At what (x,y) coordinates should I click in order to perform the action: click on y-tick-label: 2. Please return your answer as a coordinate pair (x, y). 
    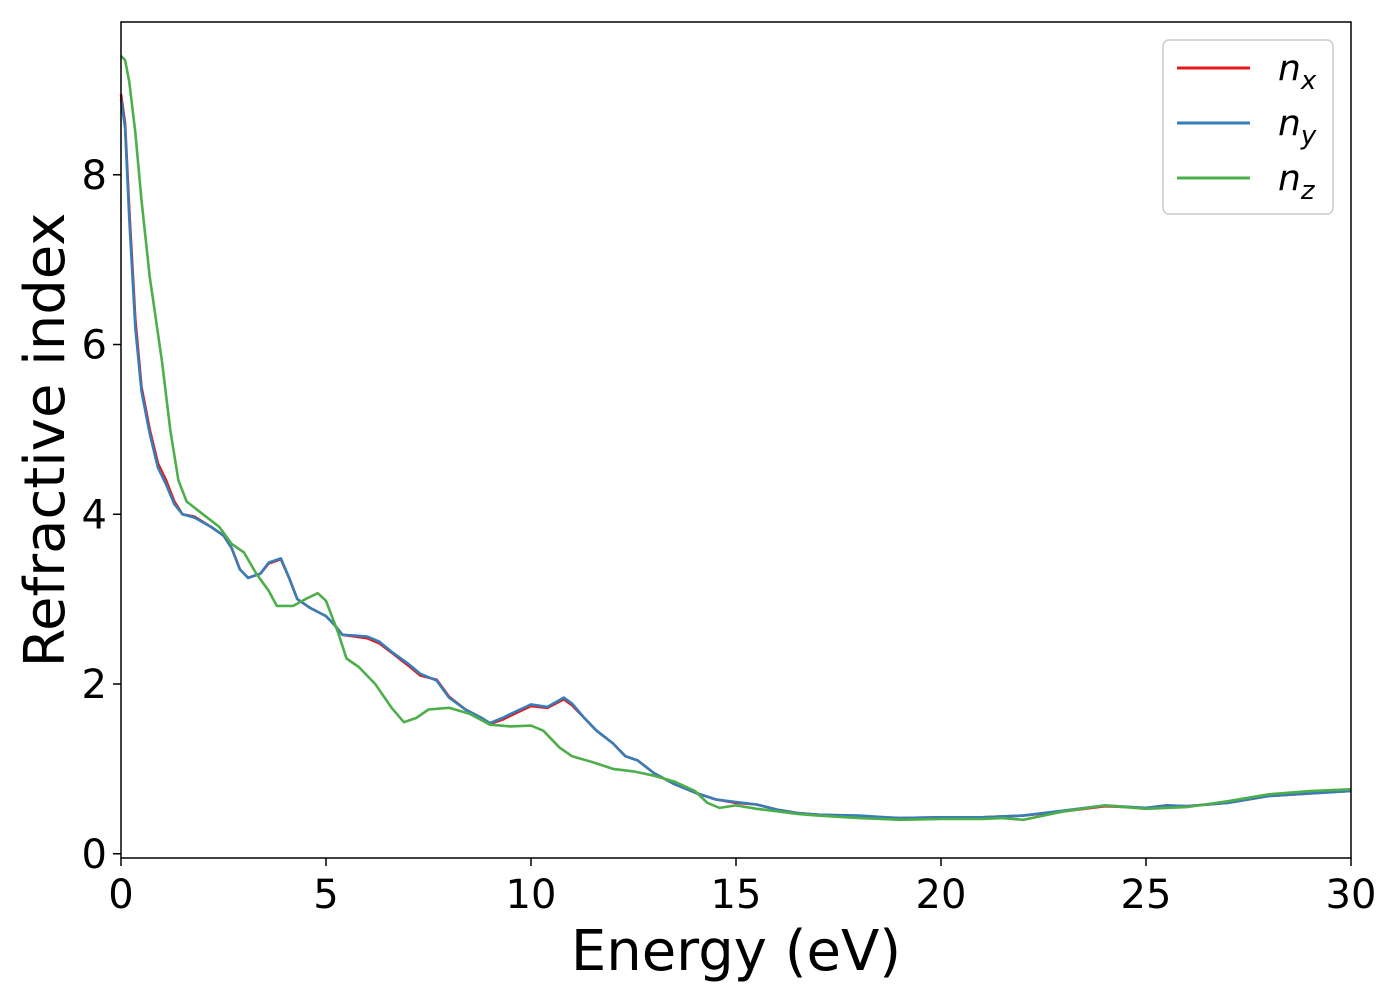
    Looking at the image, I should click on (94, 685).